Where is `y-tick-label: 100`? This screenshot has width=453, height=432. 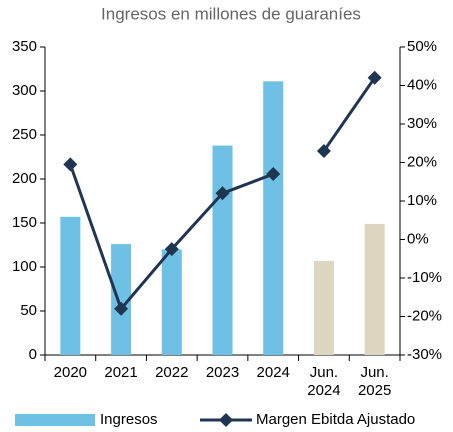
y-tick-label: 100 is located at coordinates (24, 266).